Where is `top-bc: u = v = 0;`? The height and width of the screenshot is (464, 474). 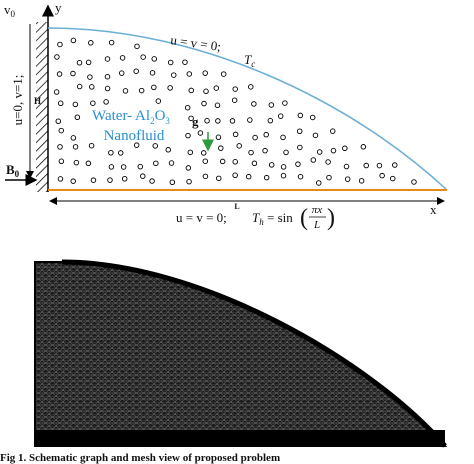
top-bc: u = v = 0; is located at coordinates (196, 43).